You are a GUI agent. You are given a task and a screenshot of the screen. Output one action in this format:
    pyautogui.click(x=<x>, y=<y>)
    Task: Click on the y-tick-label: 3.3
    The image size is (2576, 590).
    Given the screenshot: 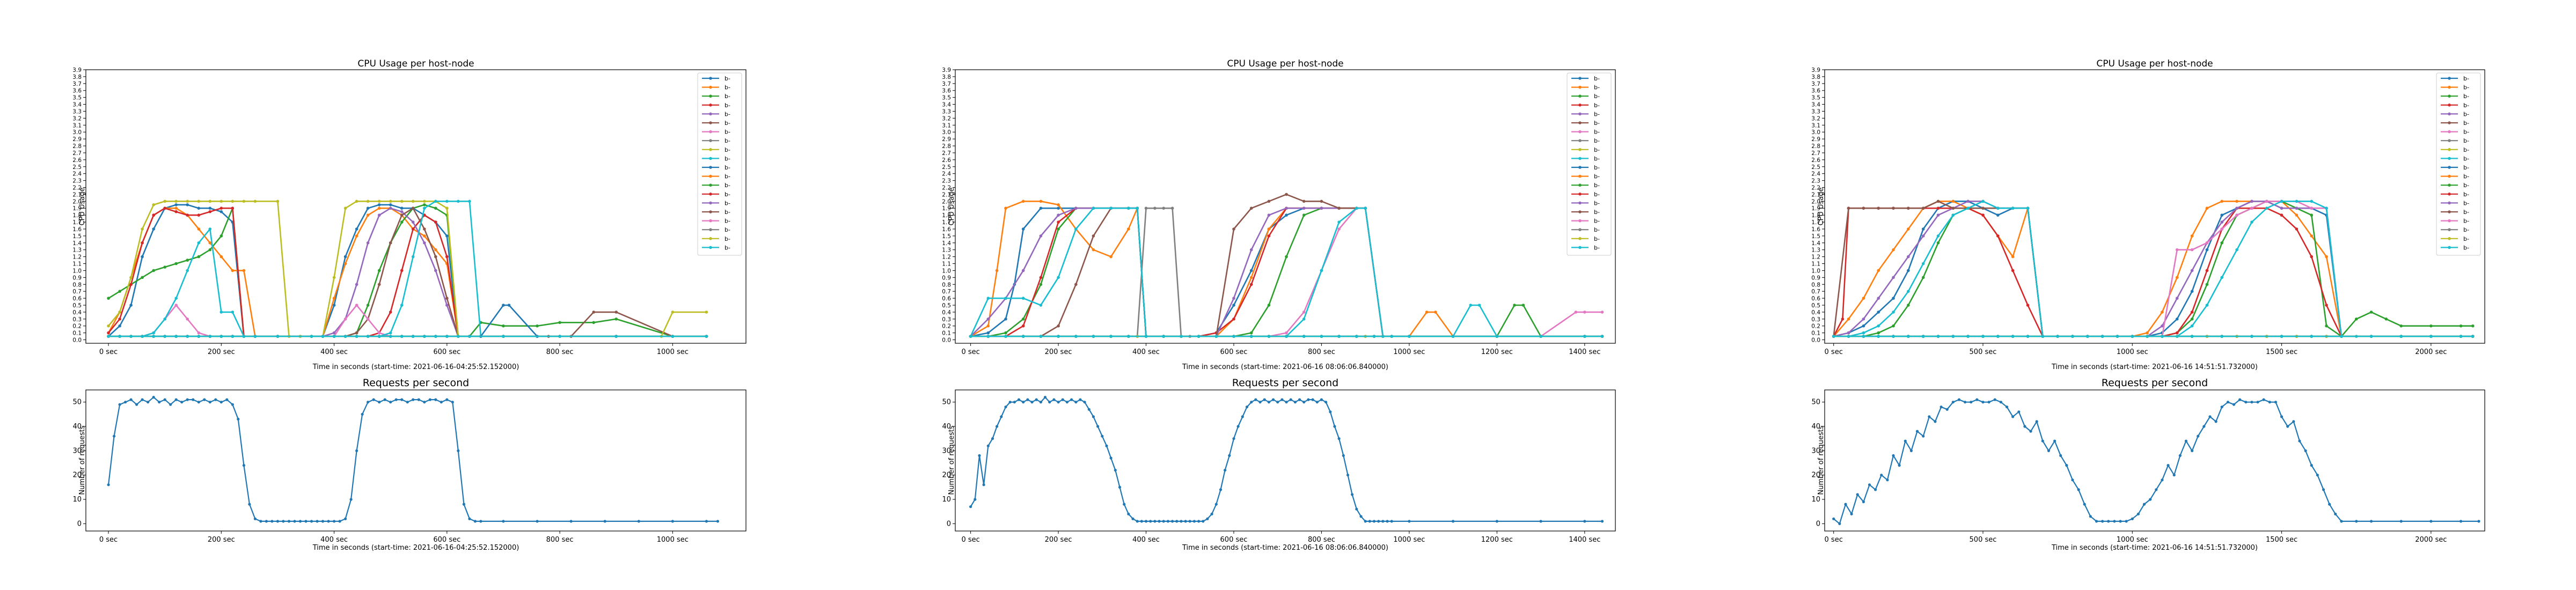 What is the action you would take?
    pyautogui.click(x=1815, y=111)
    